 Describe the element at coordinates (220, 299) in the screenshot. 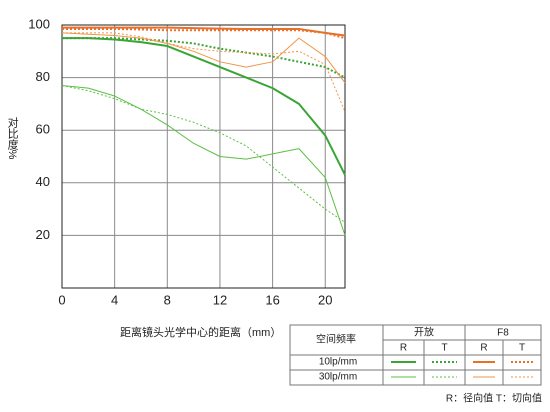

I see `x-tick-label: 12` at that location.